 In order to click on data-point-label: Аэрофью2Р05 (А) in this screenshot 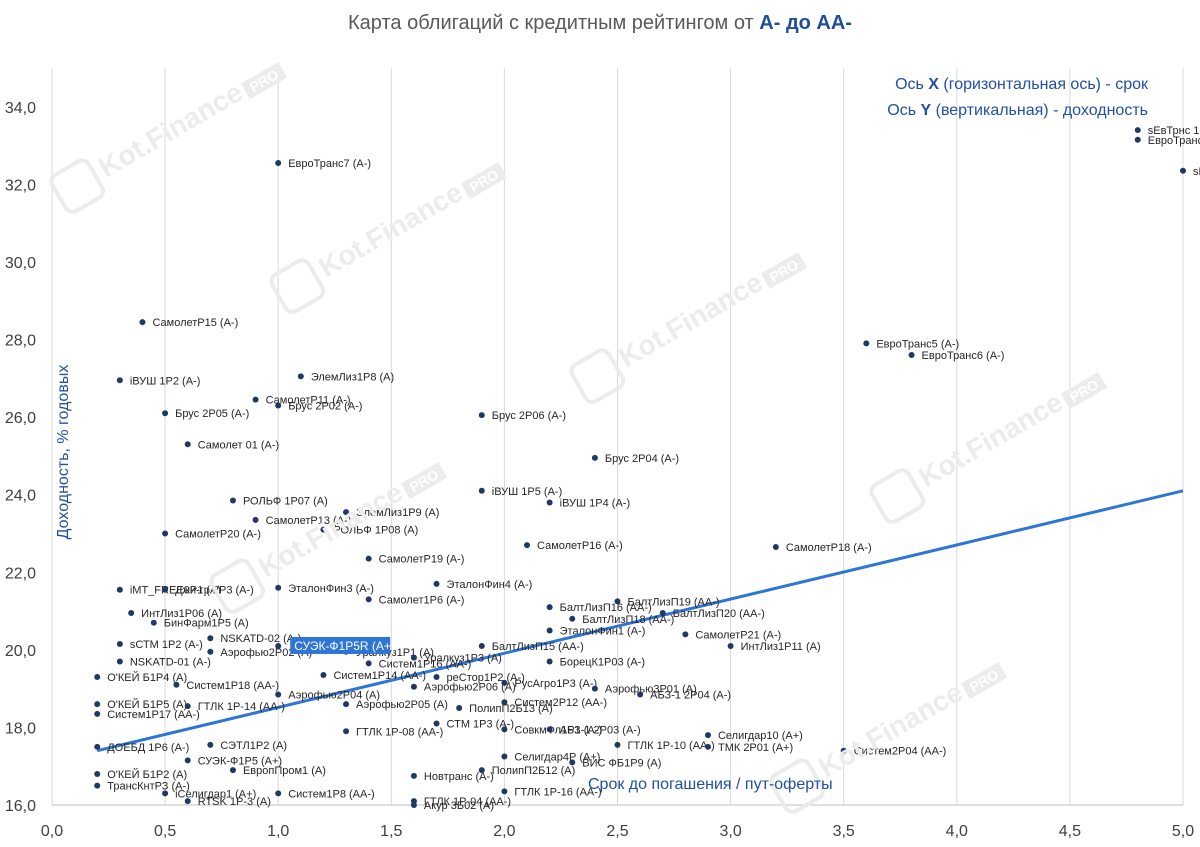, I will do `click(402, 705)`.